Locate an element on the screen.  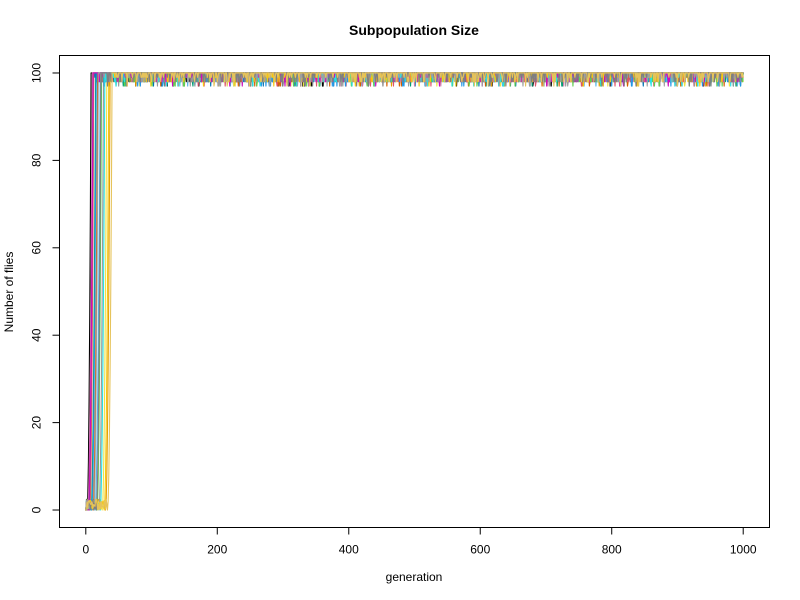
y-tick-label: 80 is located at coordinates (37, 160).